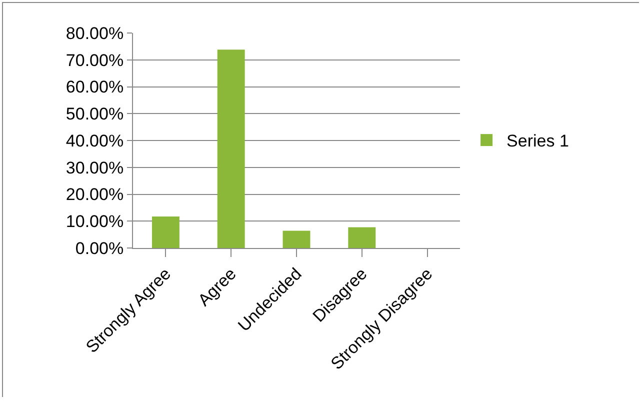 This screenshot has height=401, width=643. What do you see at coordinates (95, 87) in the screenshot?
I see `y-tick-label: 60.00%` at bounding box center [95, 87].